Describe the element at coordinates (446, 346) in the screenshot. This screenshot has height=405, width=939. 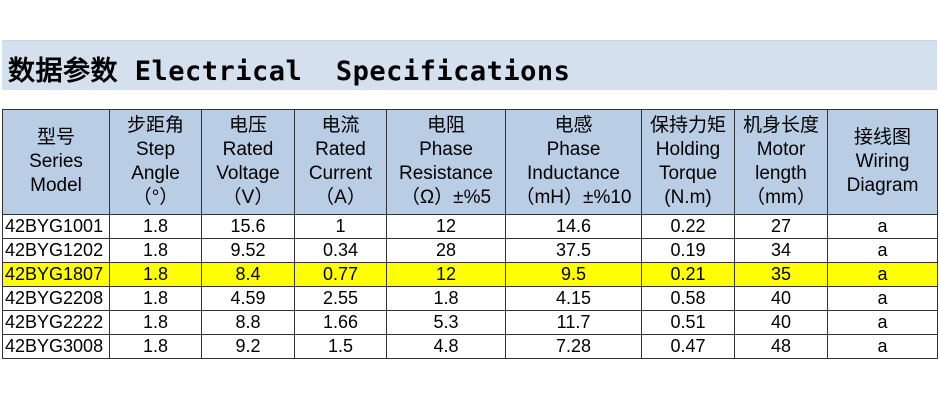
I see `cell-resistance: 4.8` at that location.